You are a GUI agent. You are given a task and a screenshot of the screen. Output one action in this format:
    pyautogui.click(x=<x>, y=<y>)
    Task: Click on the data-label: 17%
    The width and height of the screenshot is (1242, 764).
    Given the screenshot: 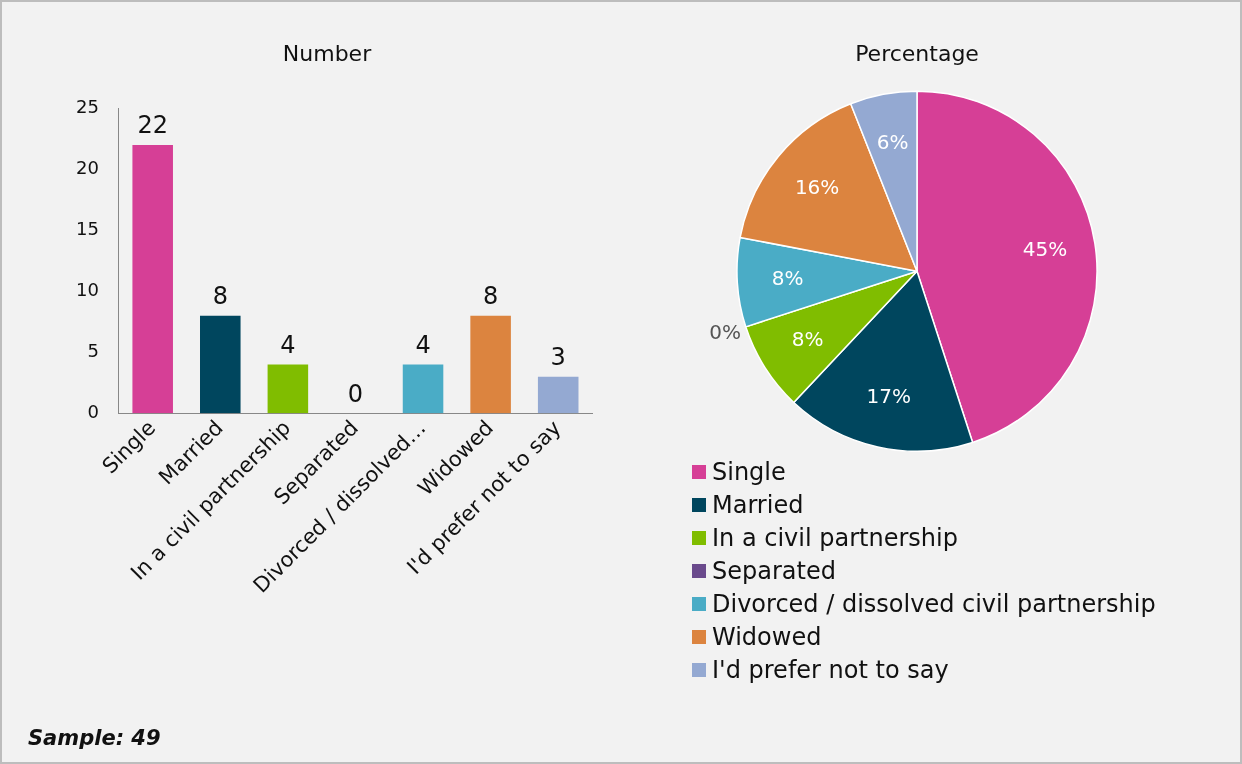 What is the action you would take?
    pyautogui.click(x=888, y=395)
    